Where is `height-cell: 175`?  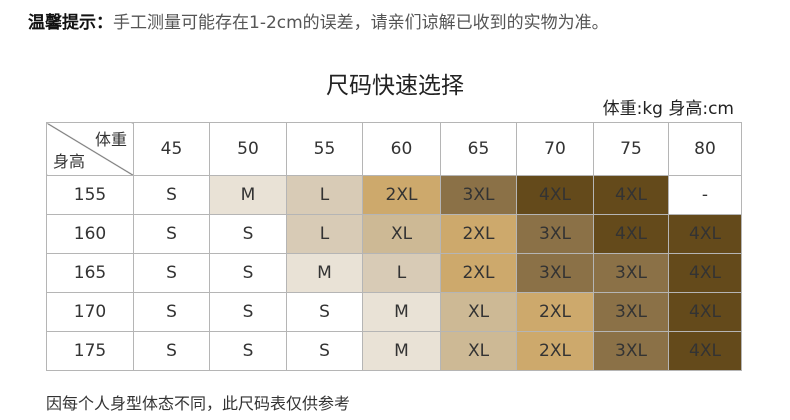 height-cell: 175 is located at coordinates (90, 351).